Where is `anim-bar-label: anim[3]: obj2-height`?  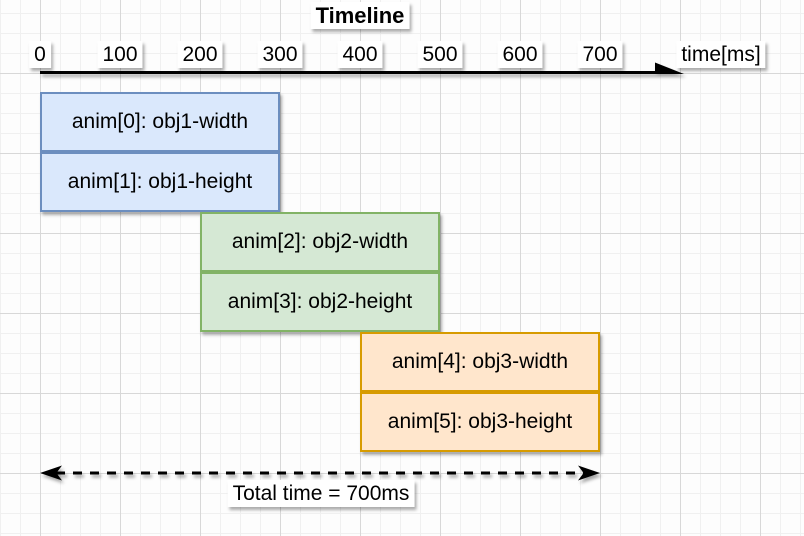 anim-bar-label: anim[3]: obj2-height is located at coordinates (320, 301).